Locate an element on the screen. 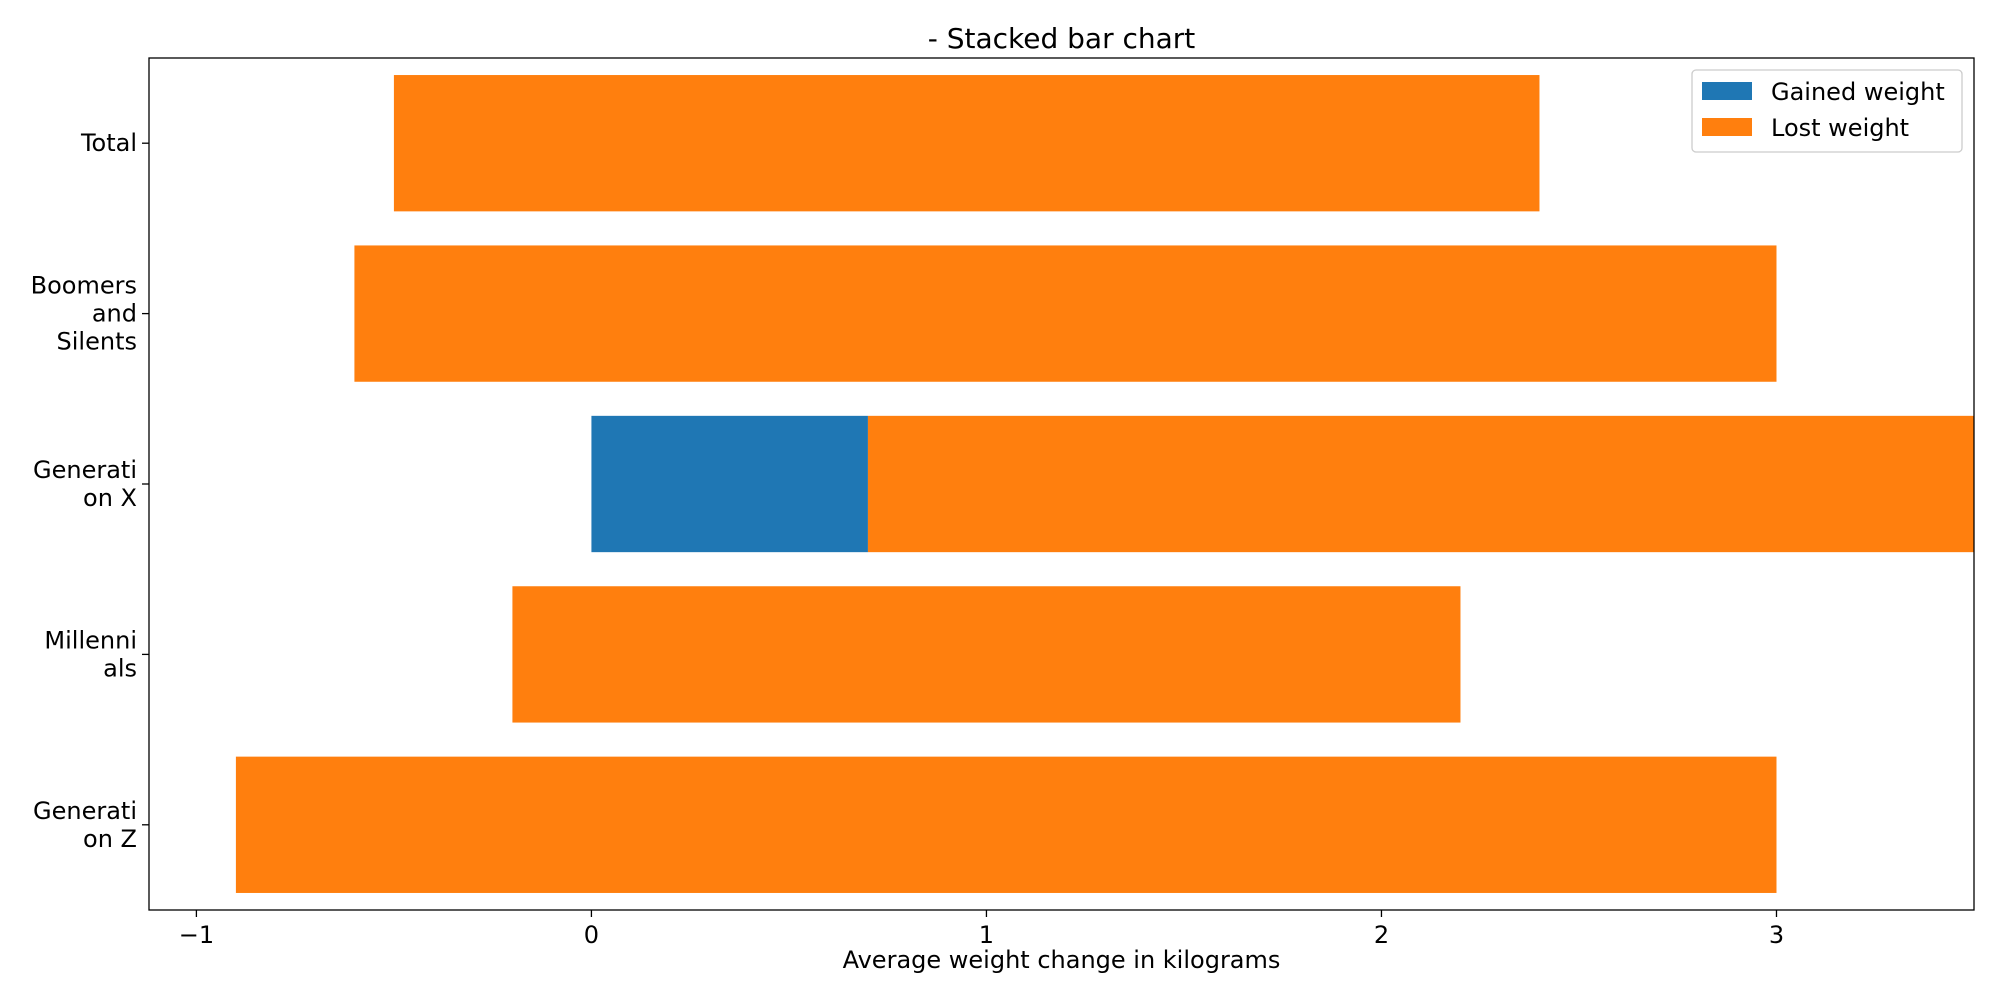 The height and width of the screenshot is (1004, 2000). y-tick-label: Total is located at coordinates (108, 143).